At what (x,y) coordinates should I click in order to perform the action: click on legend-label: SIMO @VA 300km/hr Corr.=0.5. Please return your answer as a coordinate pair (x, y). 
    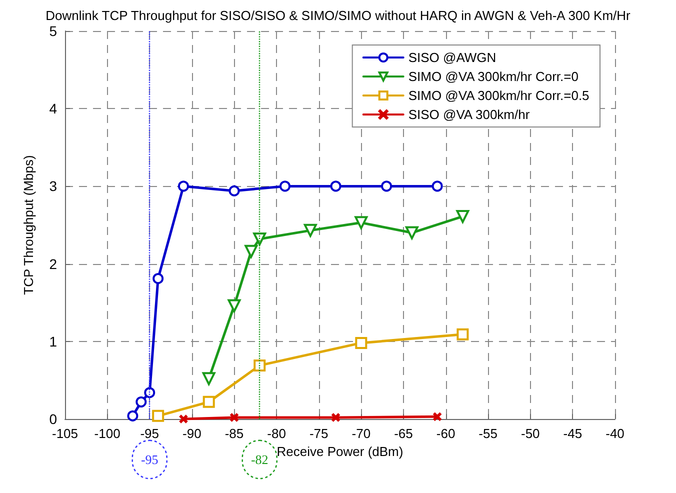
    Looking at the image, I should click on (499, 95).